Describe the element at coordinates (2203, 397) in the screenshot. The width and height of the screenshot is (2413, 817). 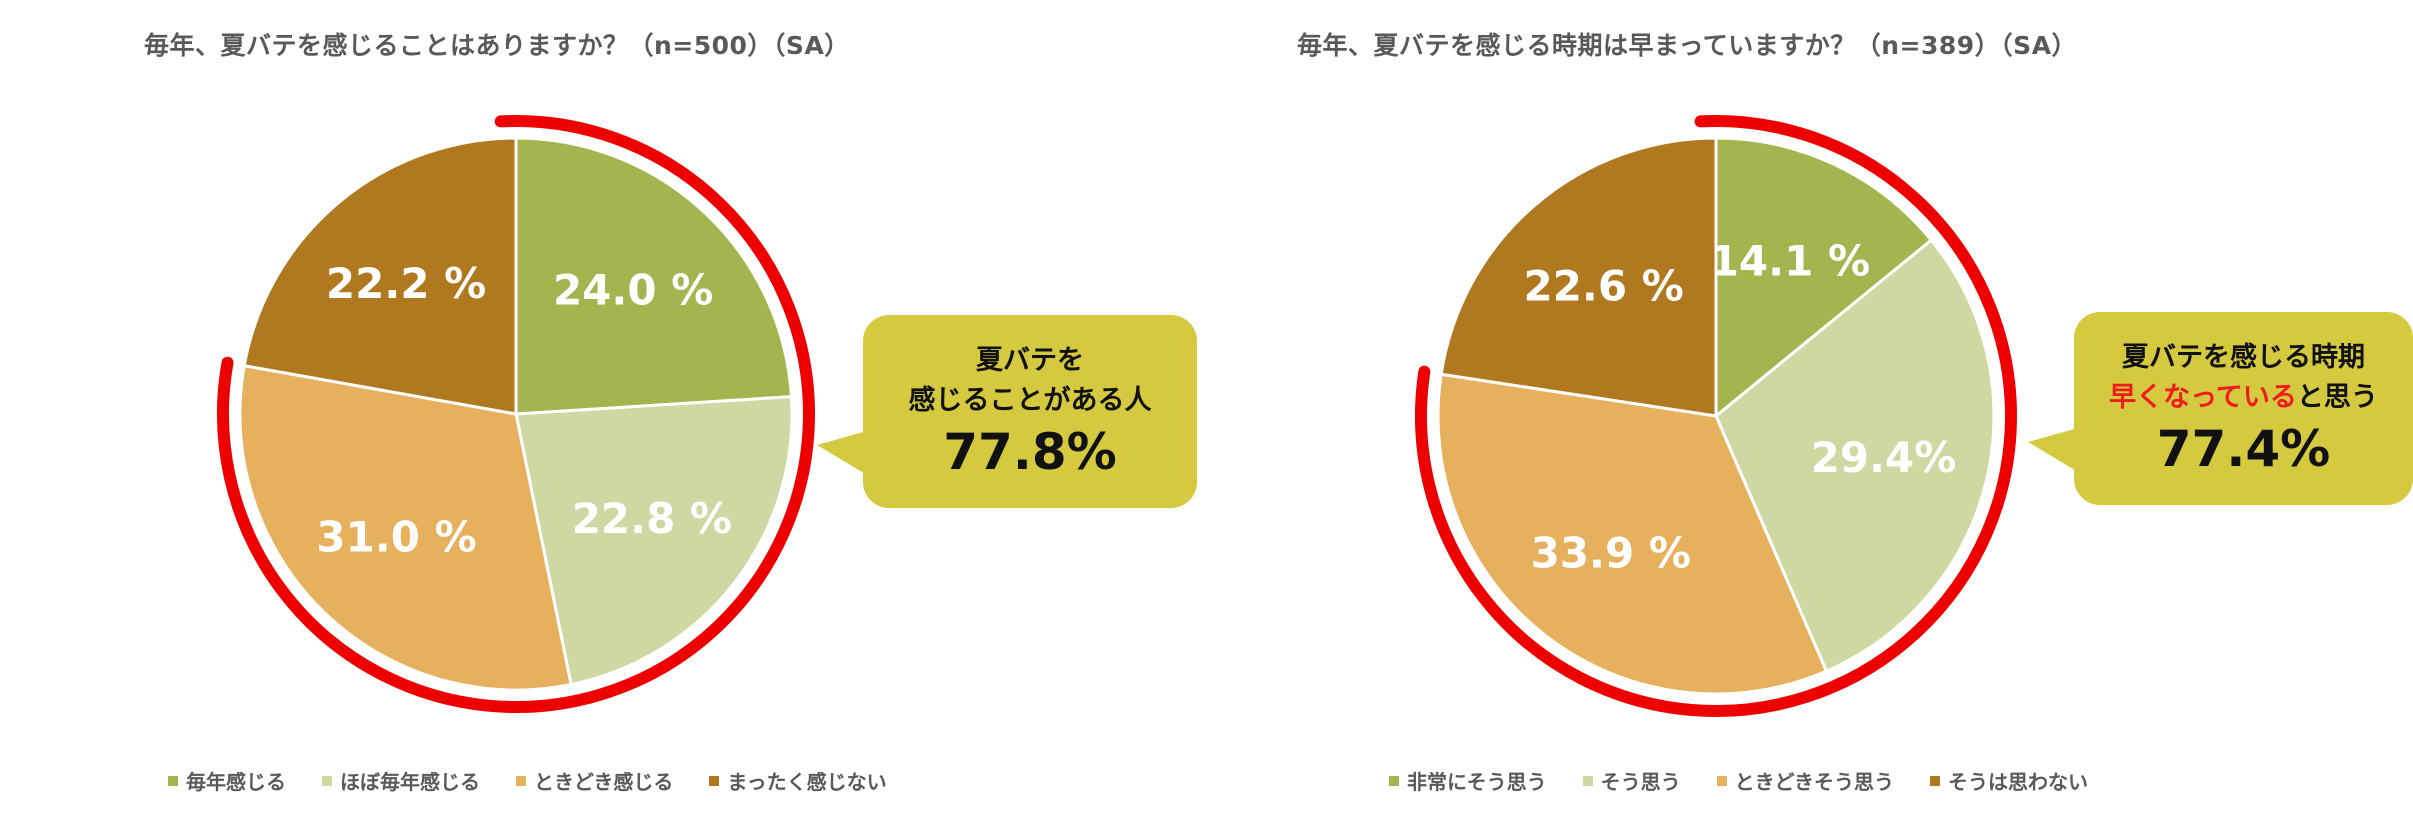
I see `callout-line2-highlight: 早くなっている` at that location.